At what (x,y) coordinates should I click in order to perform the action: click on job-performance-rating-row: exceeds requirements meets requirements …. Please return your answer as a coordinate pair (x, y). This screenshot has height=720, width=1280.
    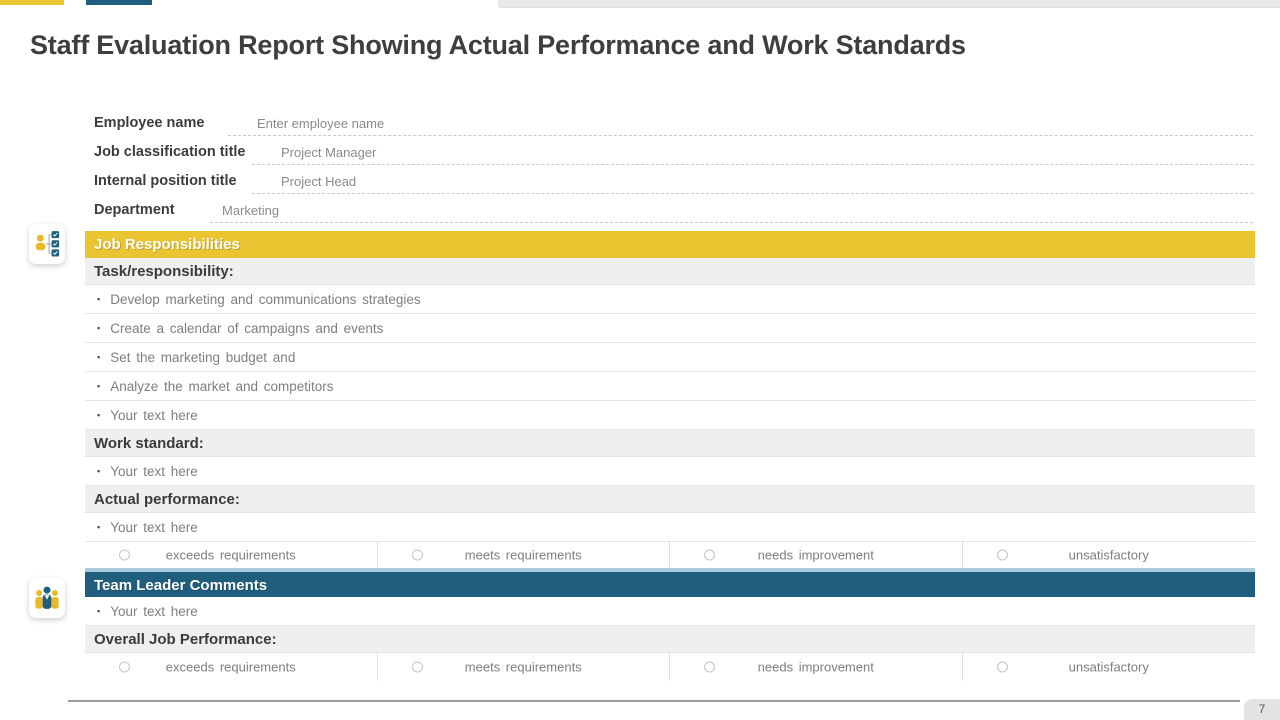
    Looking at the image, I should click on (670, 556).